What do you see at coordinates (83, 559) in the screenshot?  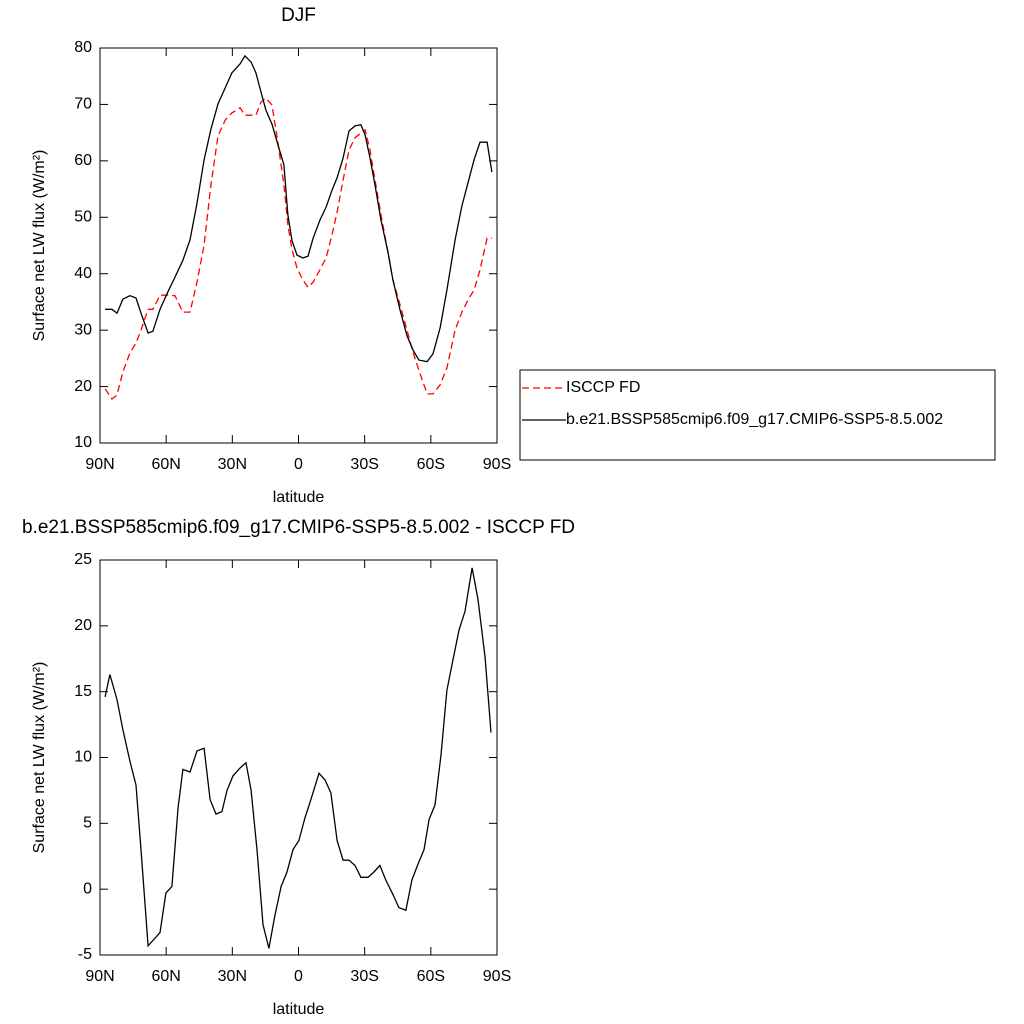 I see `y-tick-label: 25` at bounding box center [83, 559].